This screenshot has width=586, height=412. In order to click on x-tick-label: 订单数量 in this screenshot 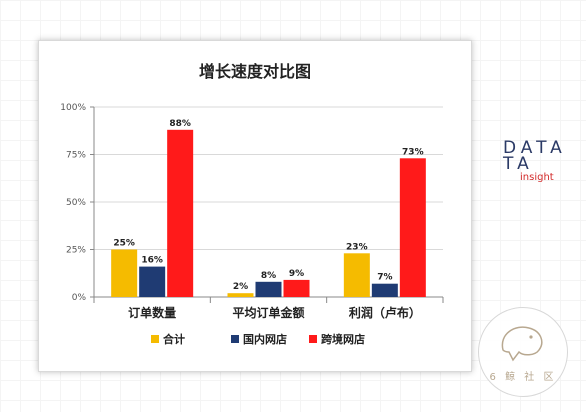, I will do `click(152, 312)`.